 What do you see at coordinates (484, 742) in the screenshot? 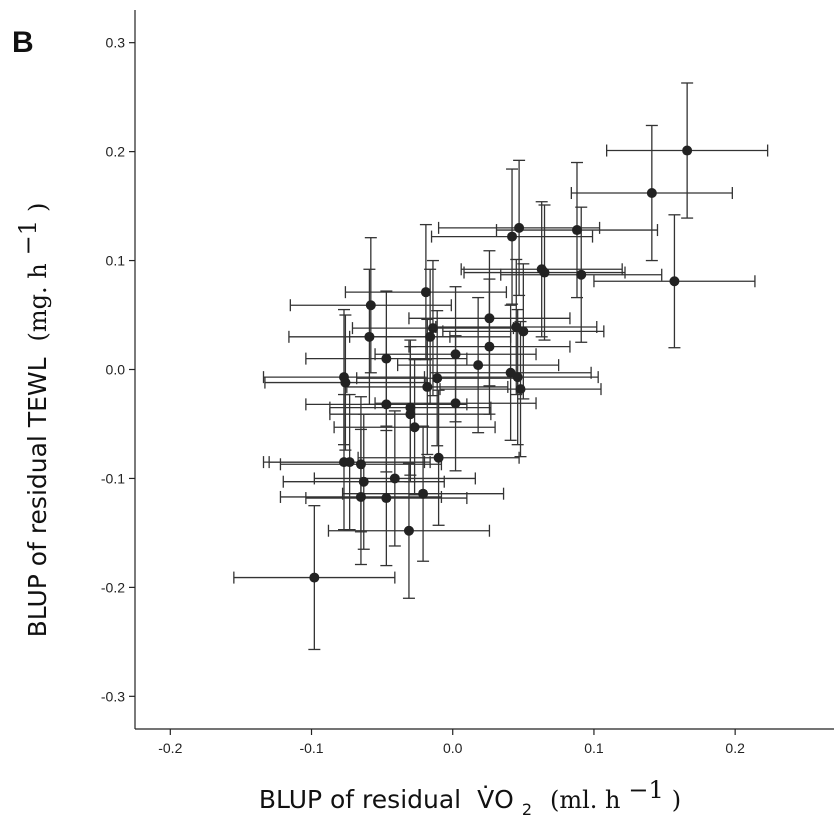
I see `x-axis: -0.2 -0.1 0.0 0.1 0.2` at bounding box center [484, 742].